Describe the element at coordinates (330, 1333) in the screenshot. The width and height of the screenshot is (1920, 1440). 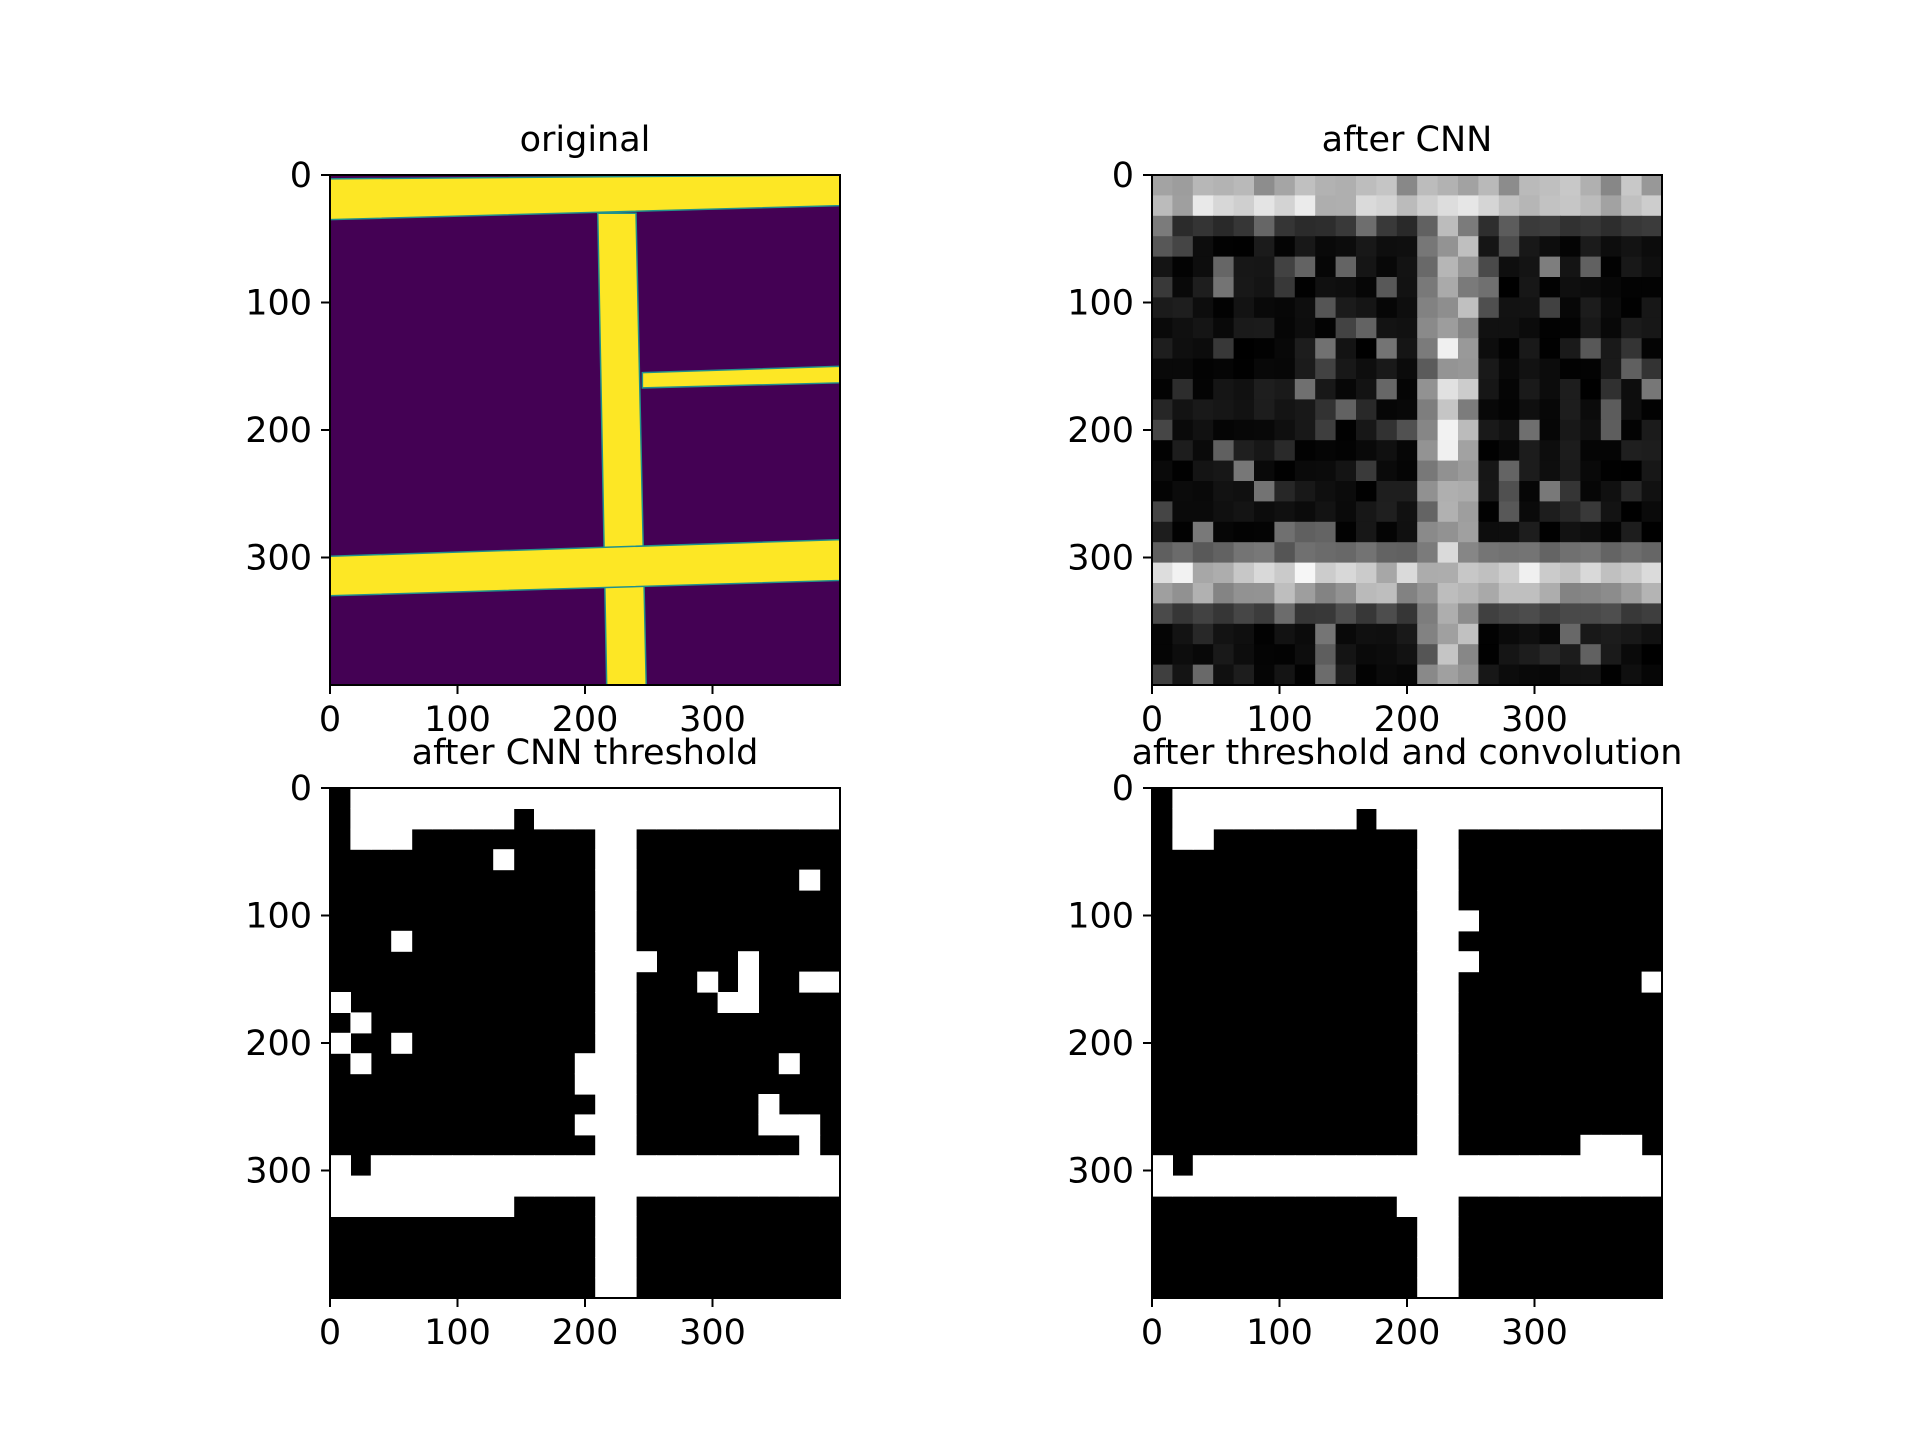
I see `x-tick-label: 0` at that location.